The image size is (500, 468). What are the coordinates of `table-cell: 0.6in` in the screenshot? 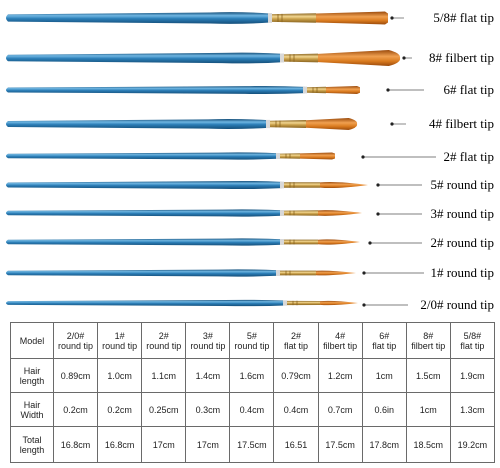 It's located at (384, 409).